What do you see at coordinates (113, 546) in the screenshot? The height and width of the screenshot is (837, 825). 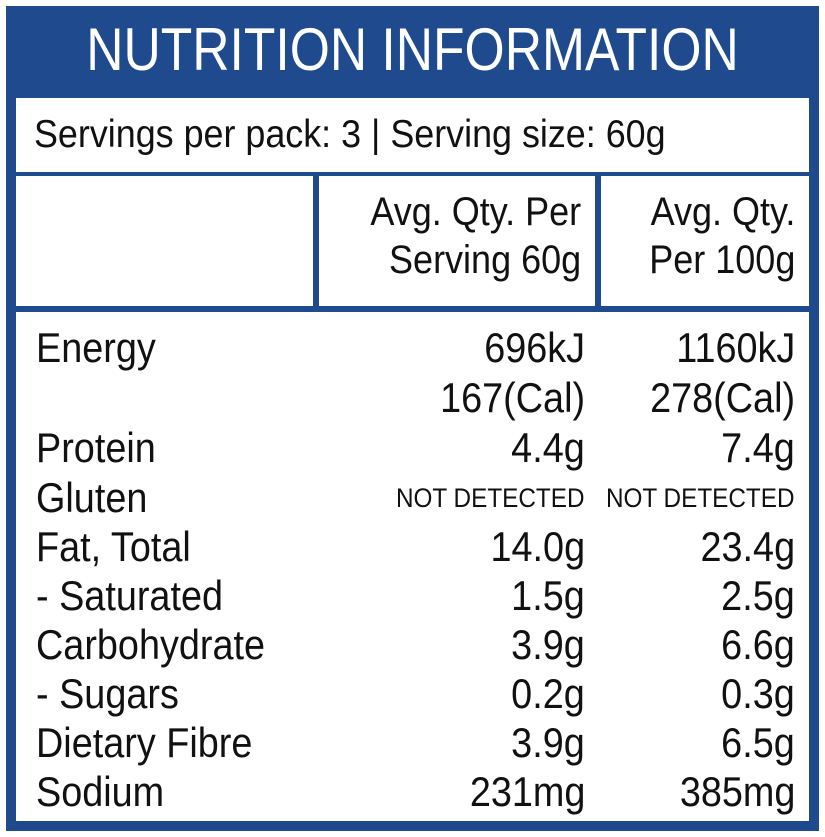 I see `nutrient-label: Fat, Total` at bounding box center [113, 546].